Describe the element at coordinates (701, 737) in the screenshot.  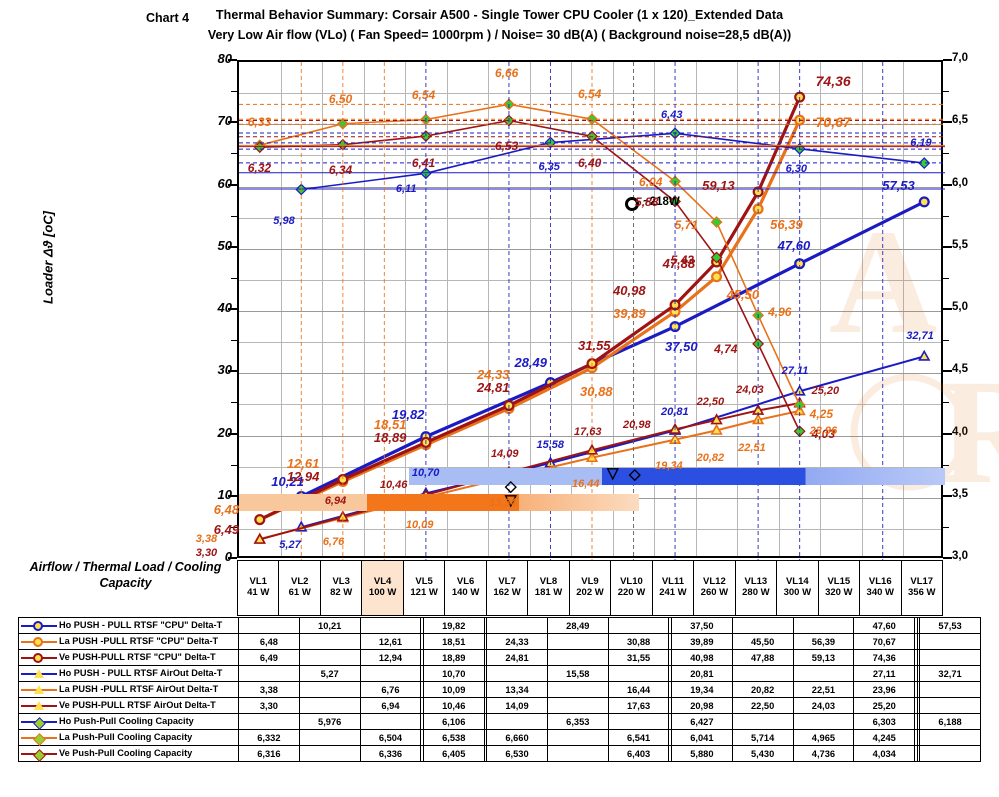
I see `table-cell: 6,041` at that location.